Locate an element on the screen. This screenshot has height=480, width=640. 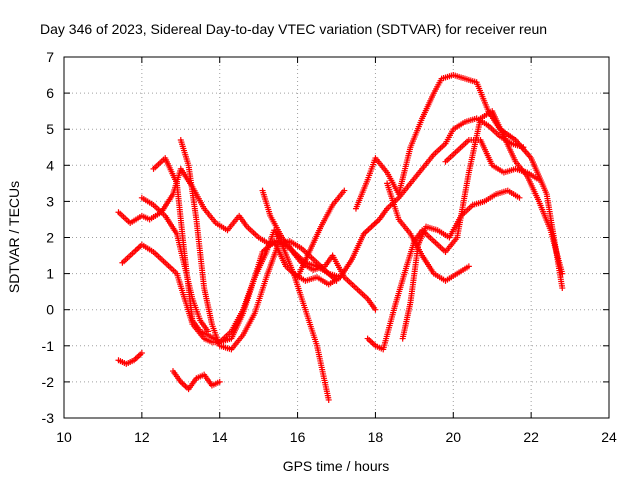
y-tick-label: 2 is located at coordinates (50, 238).